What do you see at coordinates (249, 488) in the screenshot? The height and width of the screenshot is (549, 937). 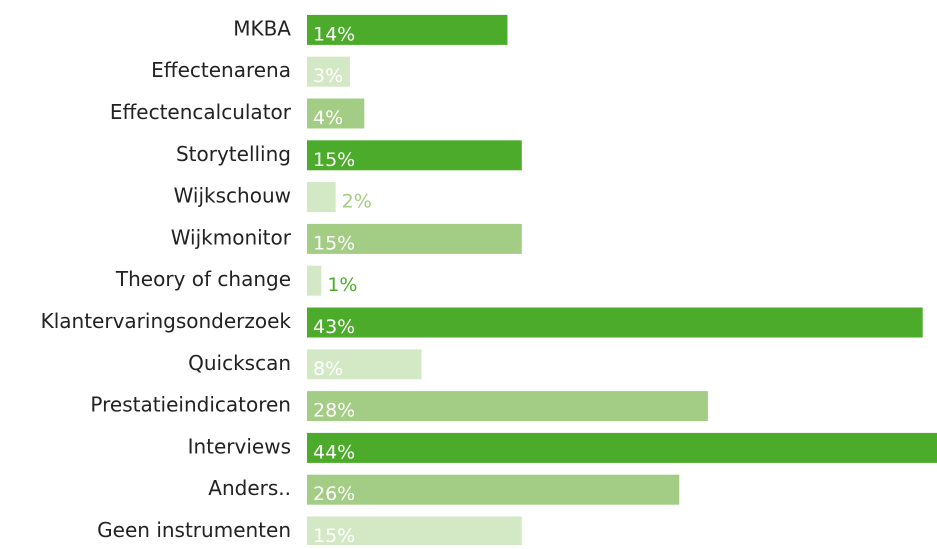 I see `category-label: Anders..` at bounding box center [249, 488].